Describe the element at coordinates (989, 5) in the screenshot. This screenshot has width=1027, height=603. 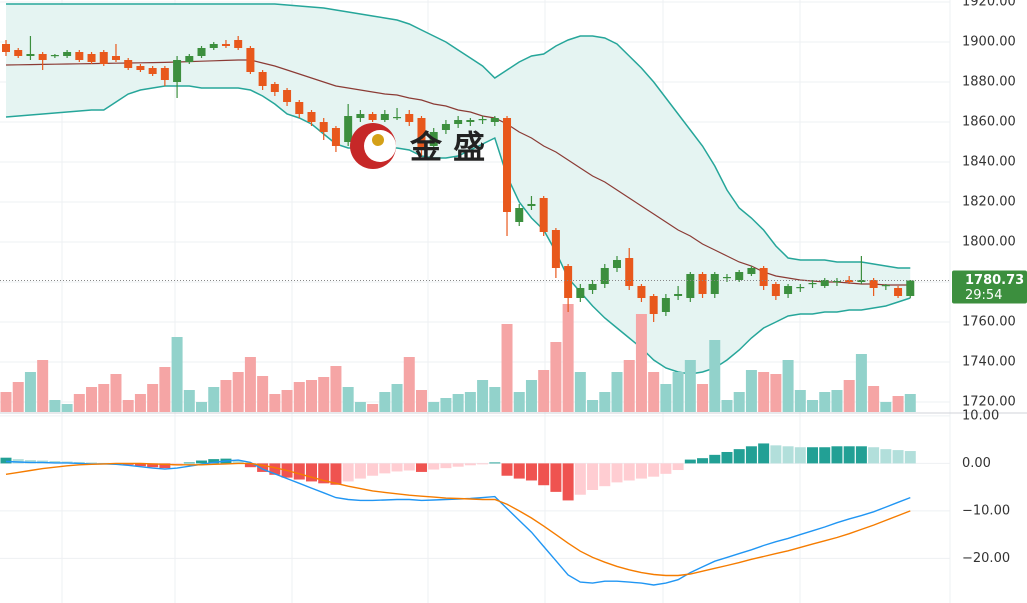
I see `y-tick-label: 1920.00` at that location.